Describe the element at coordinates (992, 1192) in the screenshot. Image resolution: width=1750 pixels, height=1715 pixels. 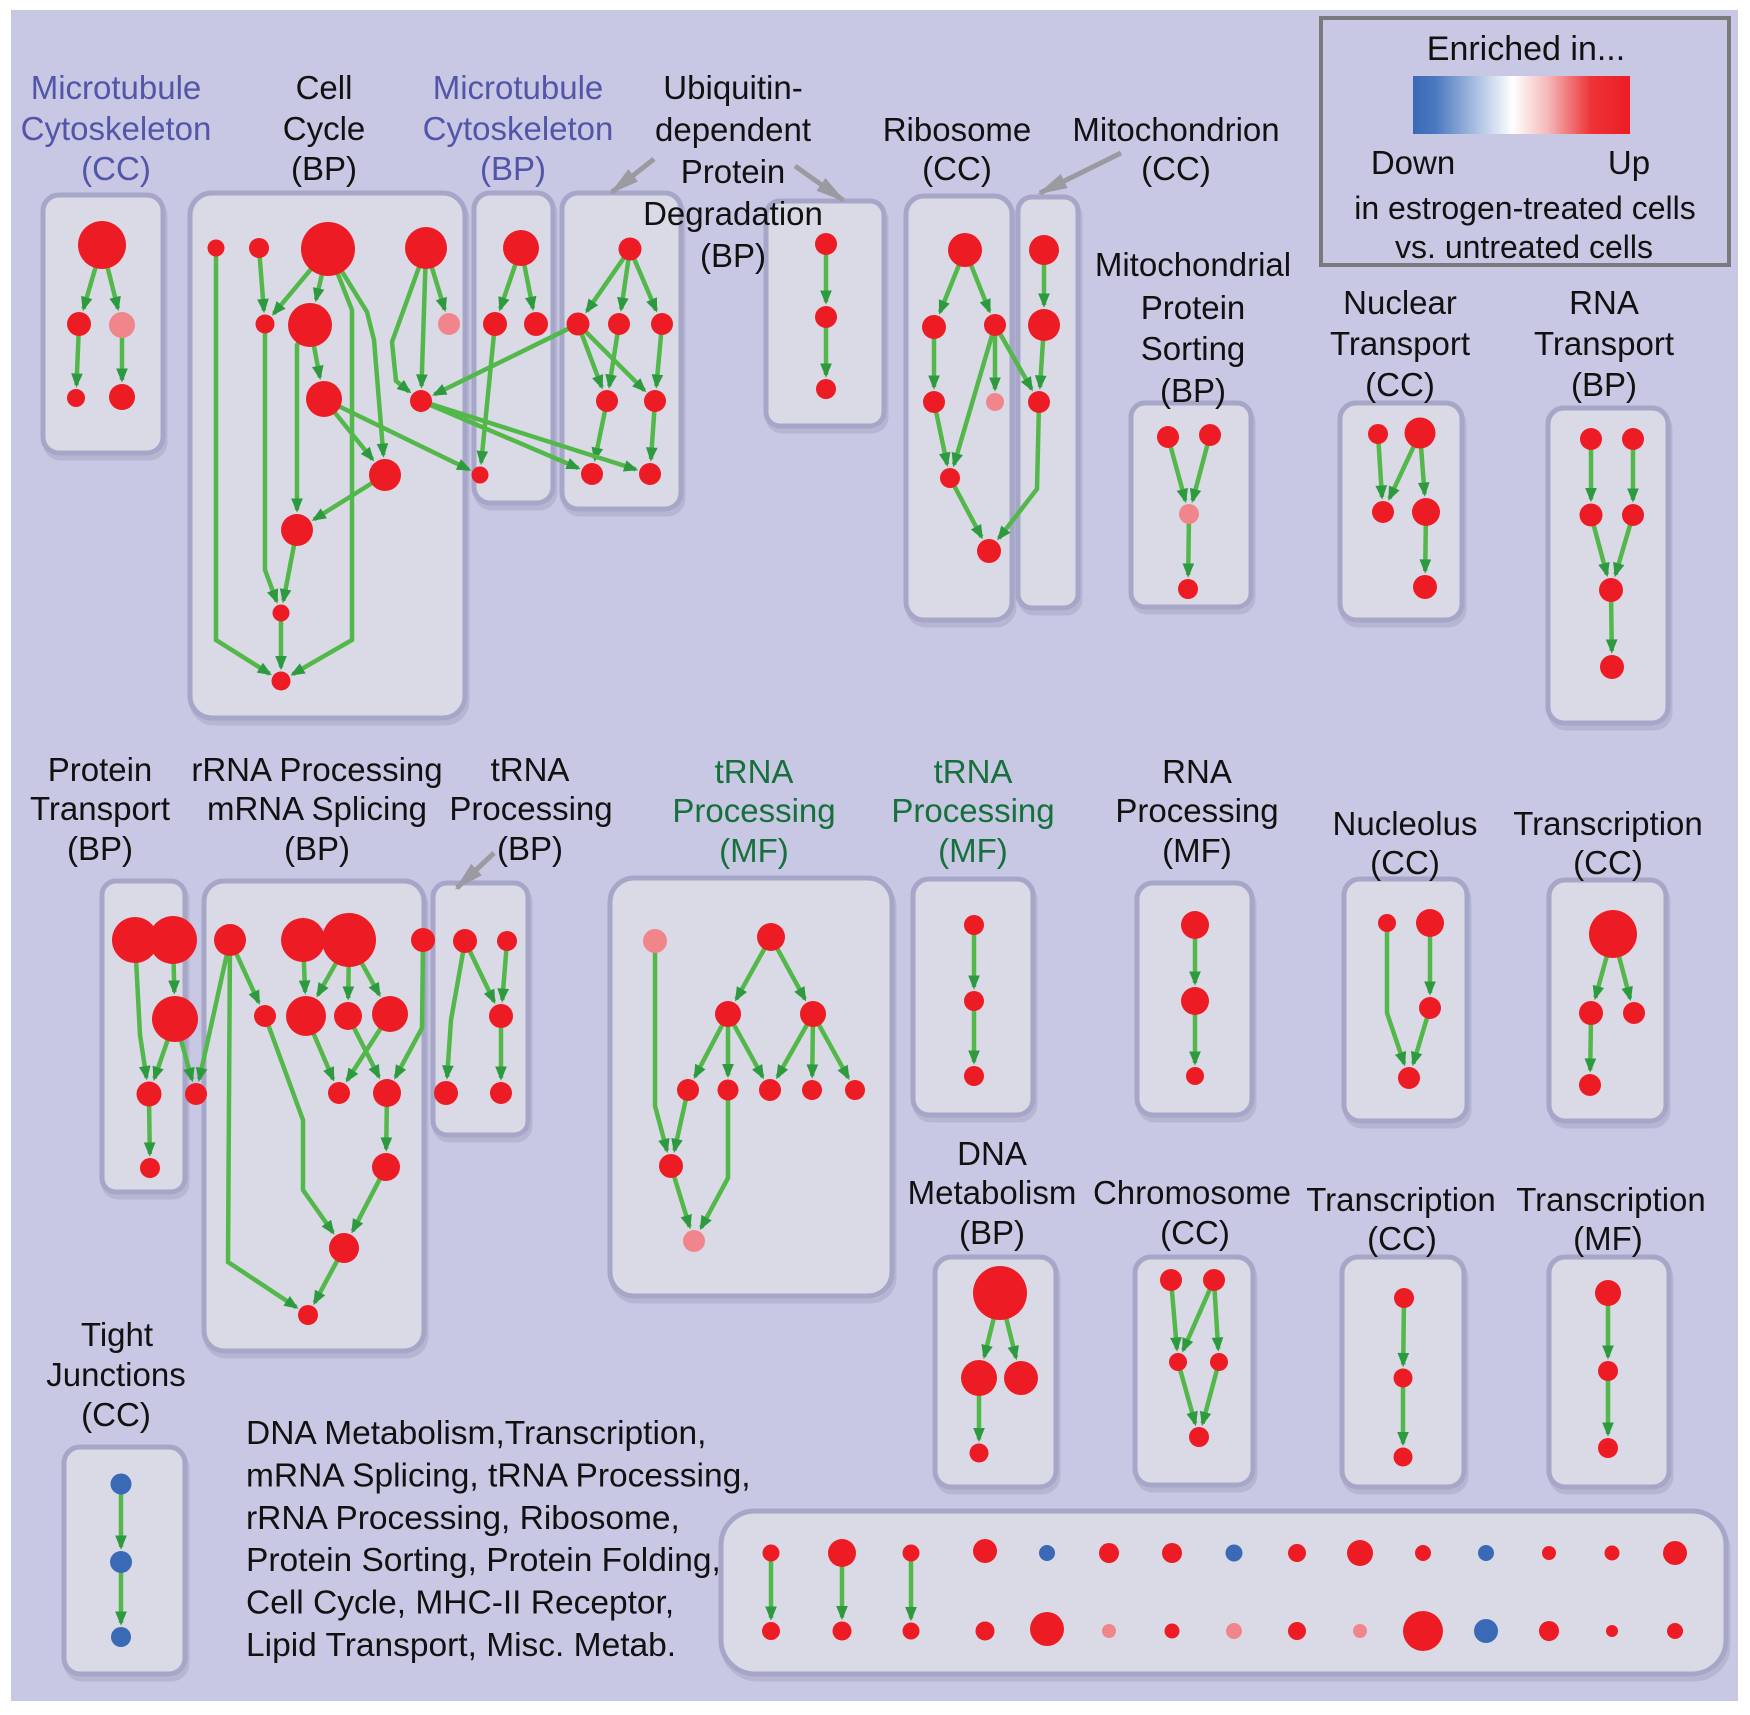
I see `svg-text: Metabolism` at that location.